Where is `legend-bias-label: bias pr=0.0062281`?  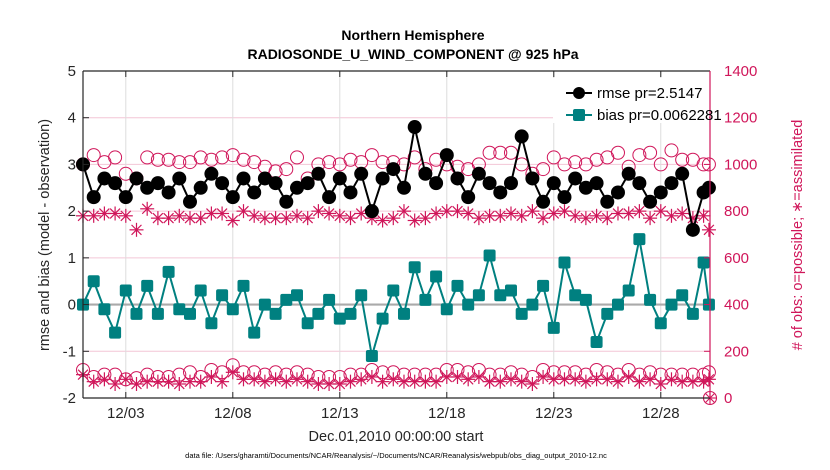 legend-bias-label: bias pr=0.0062281 is located at coordinates (659, 115).